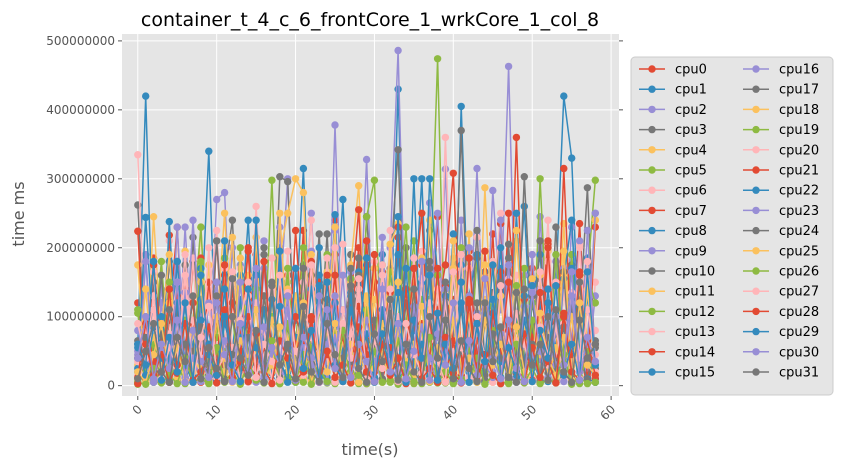 The width and height of the screenshot is (842, 468). I want to click on y-tick-label: 100000000, so click(80, 317).